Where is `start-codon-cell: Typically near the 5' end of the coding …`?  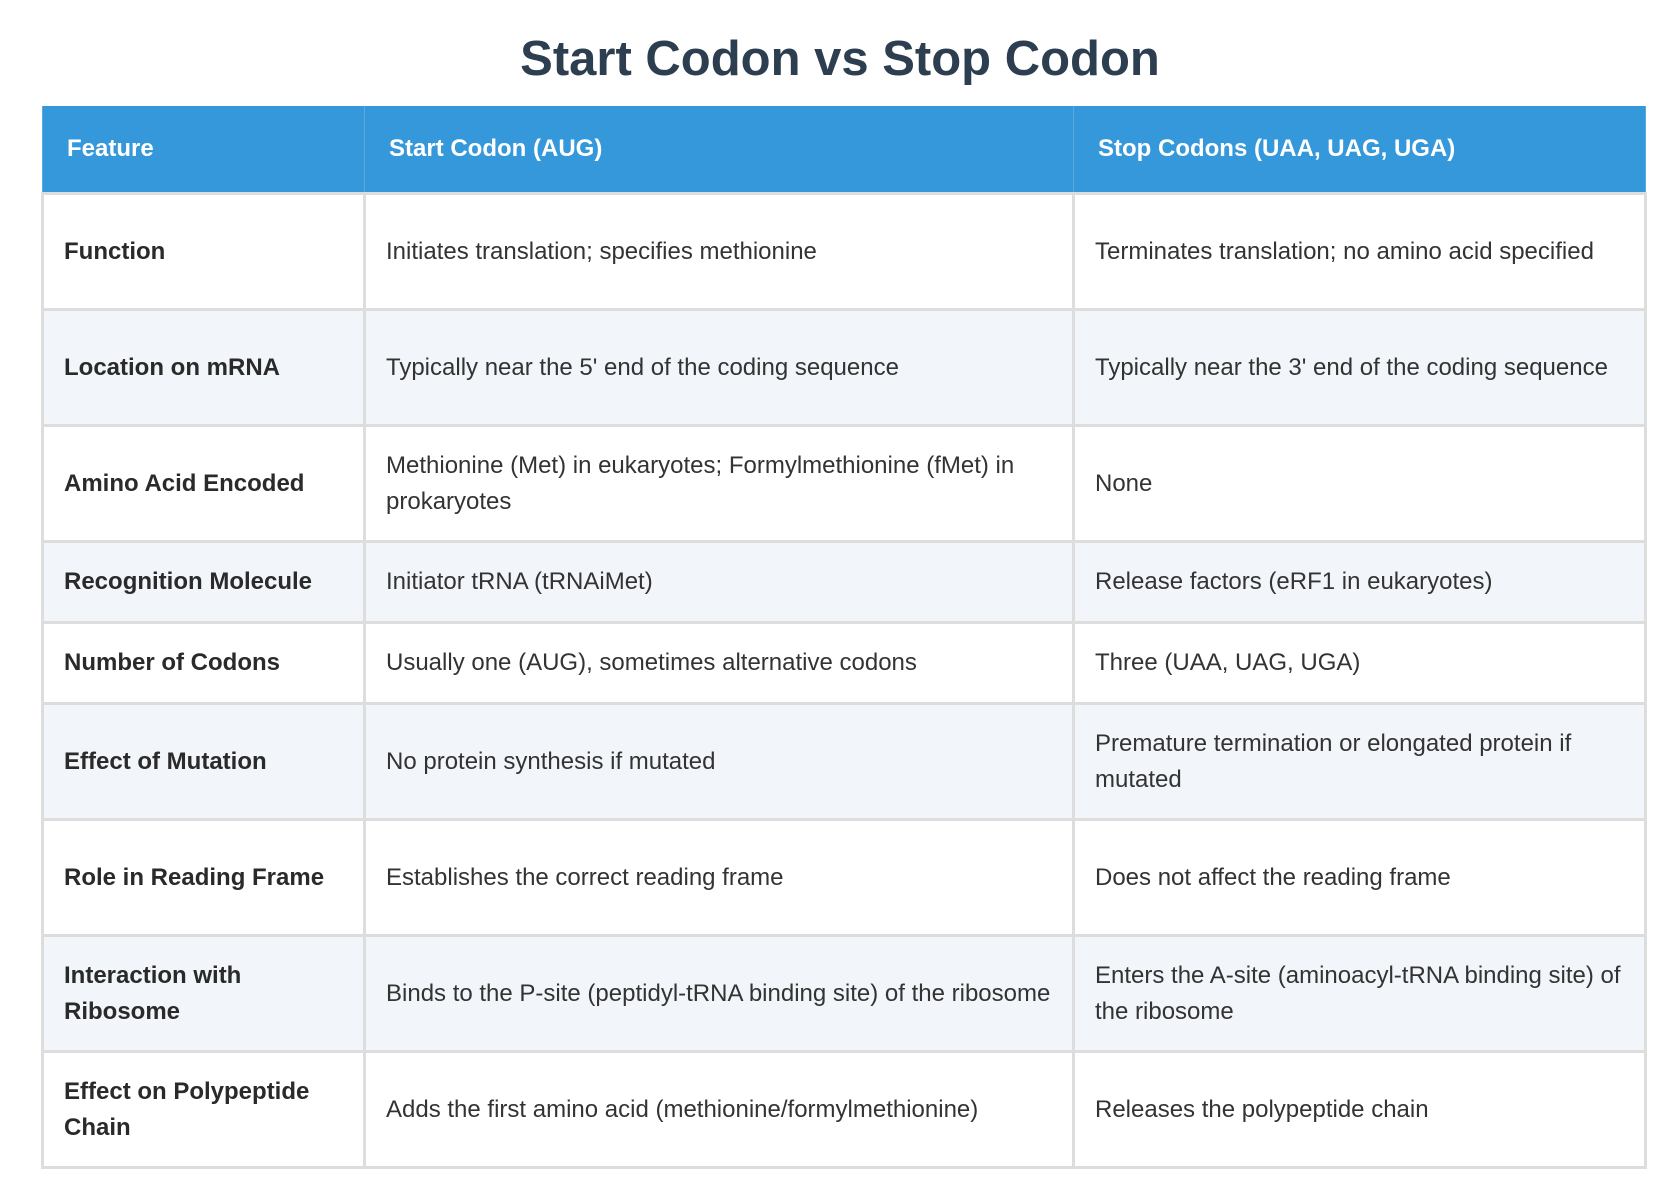 start-codon-cell: Typically near the 5' end of the coding … is located at coordinates (719, 367).